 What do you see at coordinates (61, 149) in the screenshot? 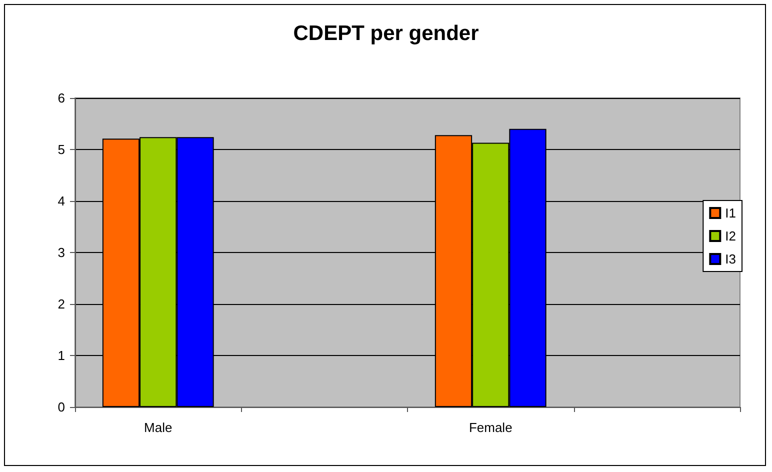
I see `y-tick-label: 5` at bounding box center [61, 149].